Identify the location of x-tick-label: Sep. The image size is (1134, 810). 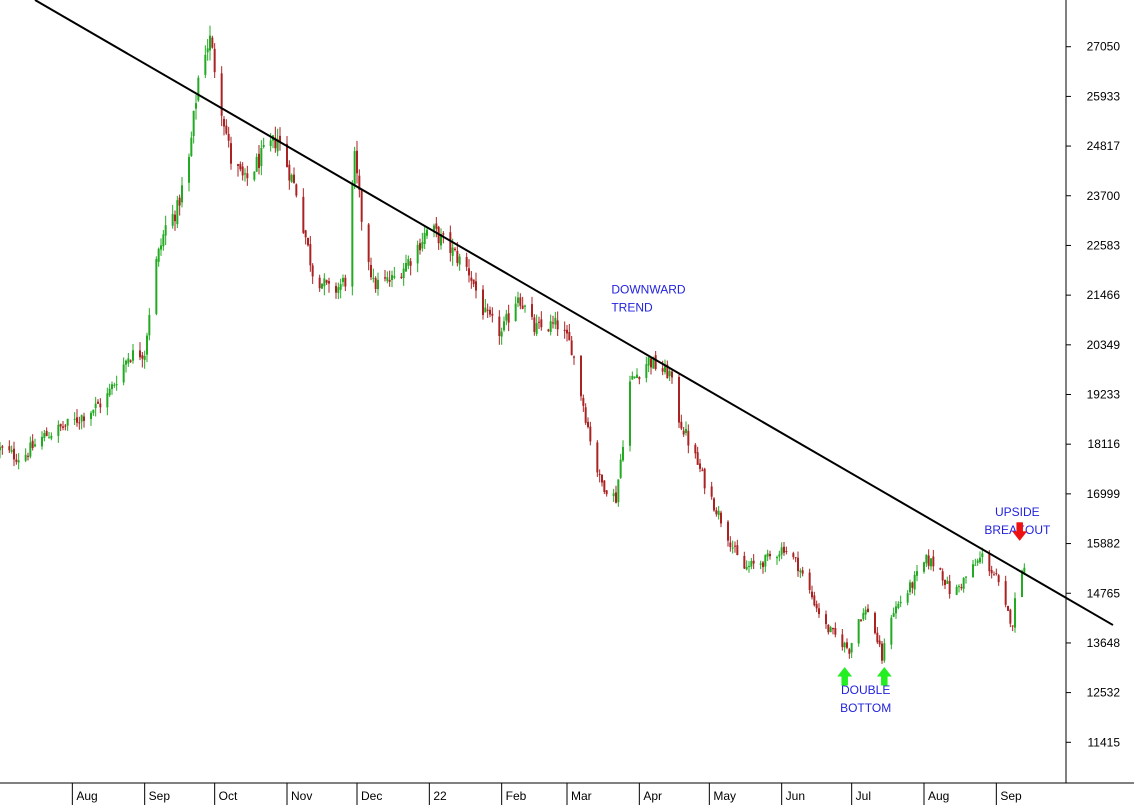
(1011, 796).